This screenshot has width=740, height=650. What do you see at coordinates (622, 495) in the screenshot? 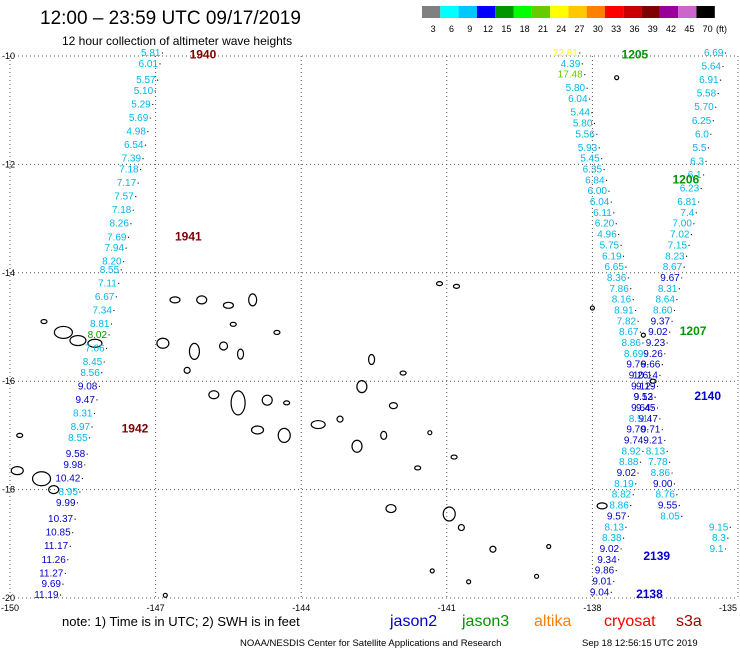
I see `wave-height-label: 8.82` at bounding box center [622, 495].